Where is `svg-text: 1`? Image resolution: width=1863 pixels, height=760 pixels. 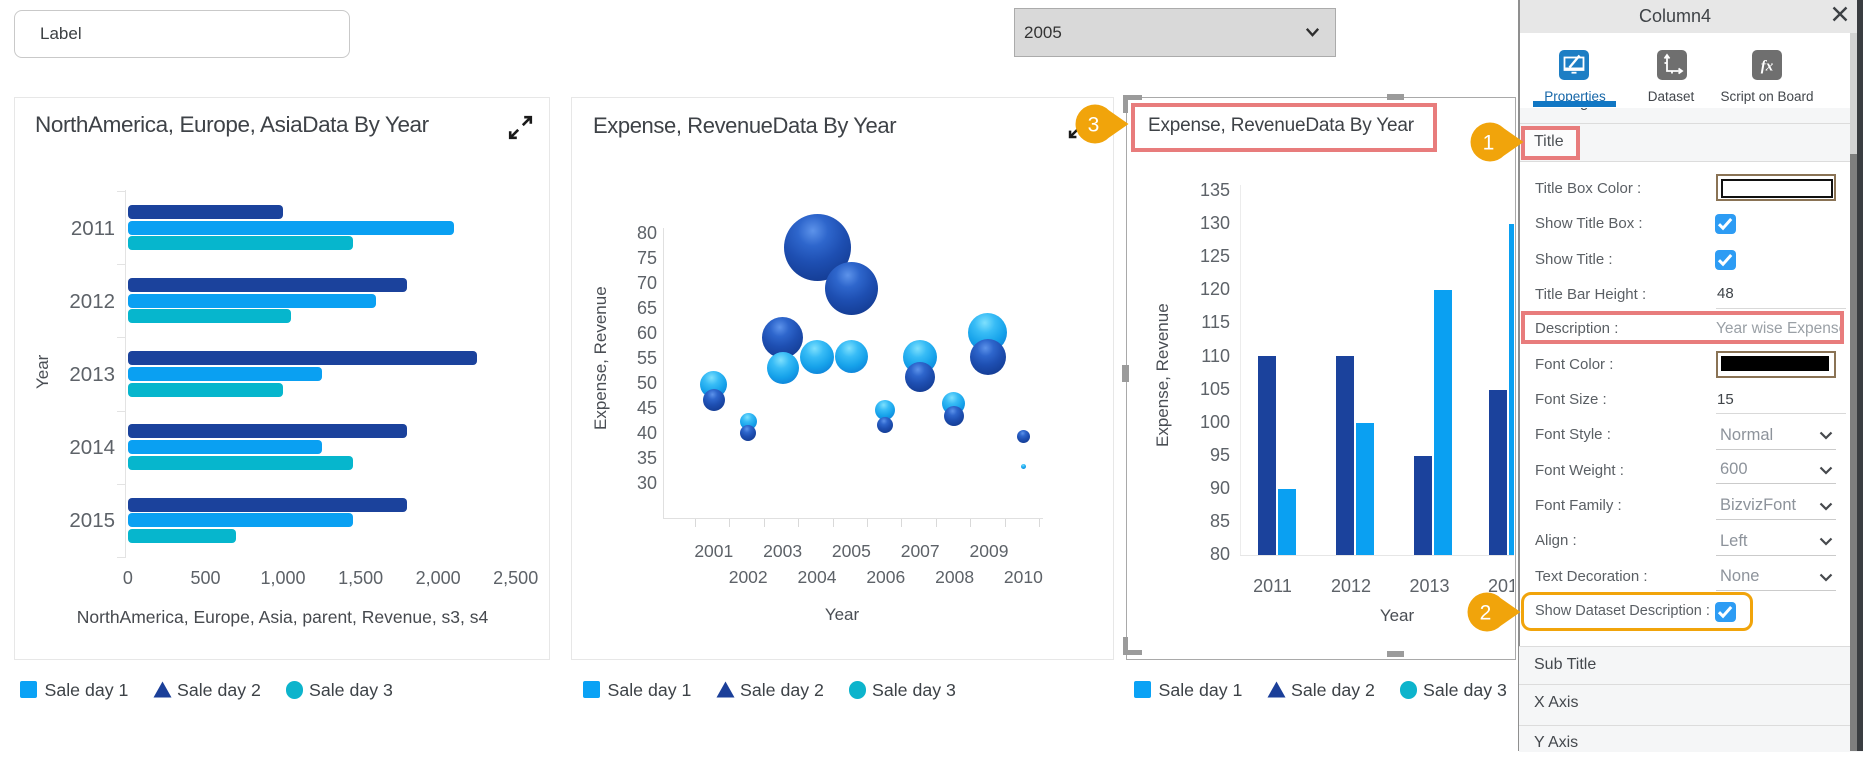
svg-text: 1 is located at coordinates (1489, 143).